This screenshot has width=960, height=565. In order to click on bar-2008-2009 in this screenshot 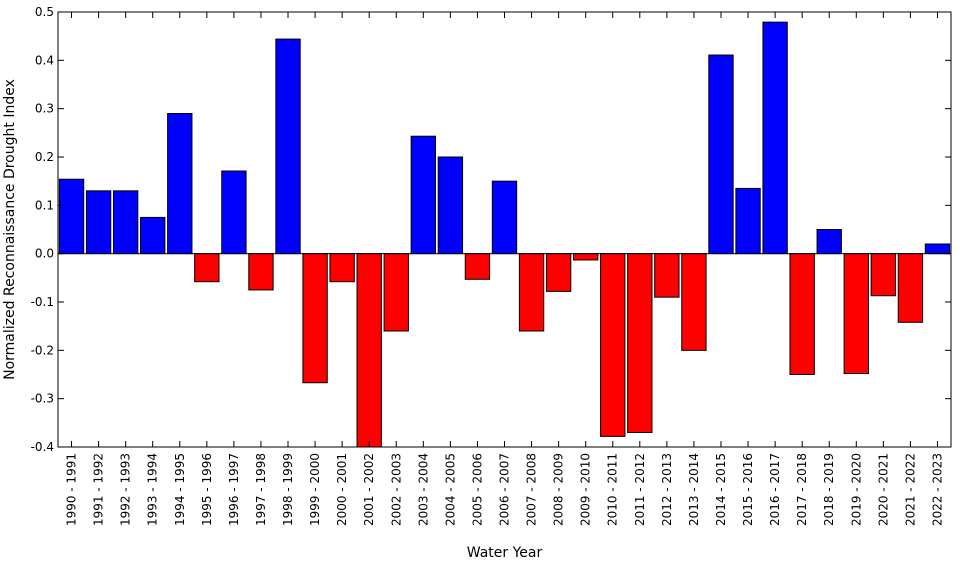, I will do `click(558, 272)`.